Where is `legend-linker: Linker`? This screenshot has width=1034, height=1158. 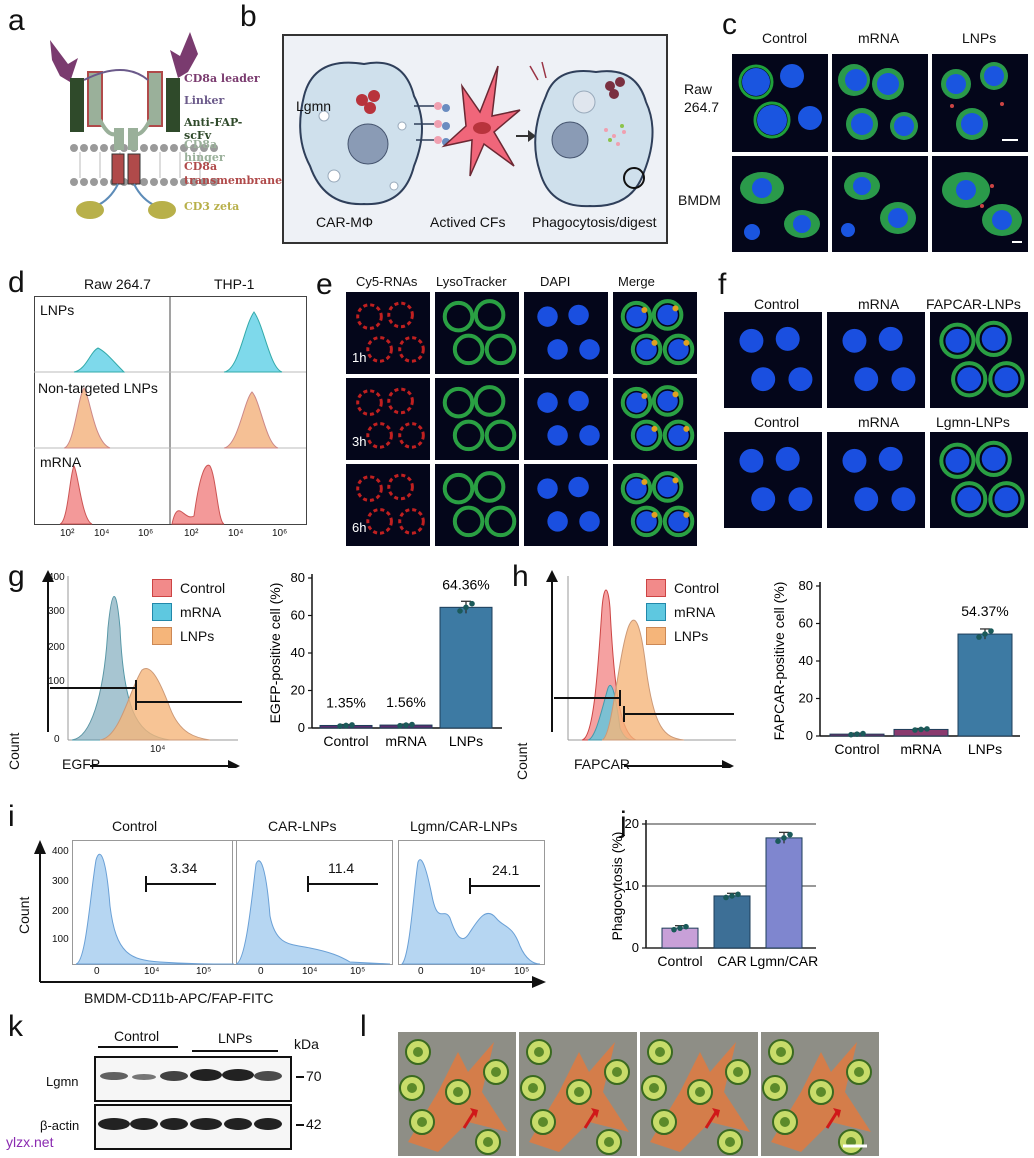 legend-linker: Linker is located at coordinates (204, 100).